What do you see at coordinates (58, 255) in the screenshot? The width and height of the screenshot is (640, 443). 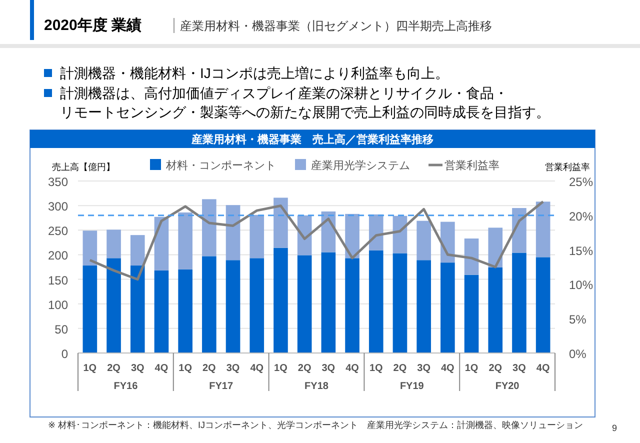 I see `y-tick-label: 200` at bounding box center [58, 255].